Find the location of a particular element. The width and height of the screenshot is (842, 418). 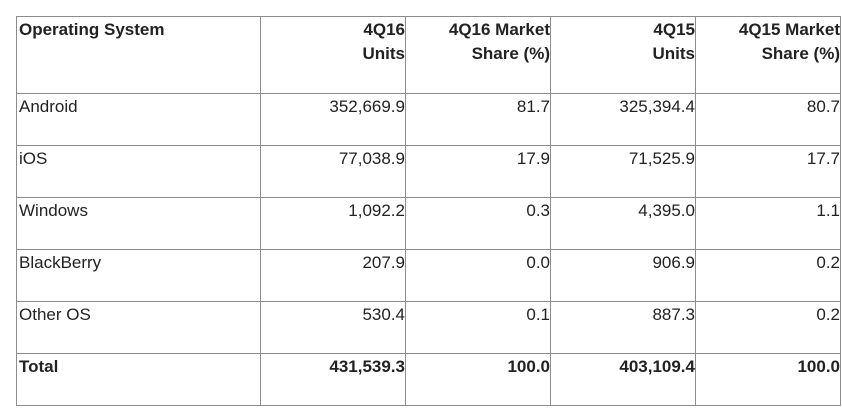

cell-4q15-units: 4,395.0 is located at coordinates (623, 223).